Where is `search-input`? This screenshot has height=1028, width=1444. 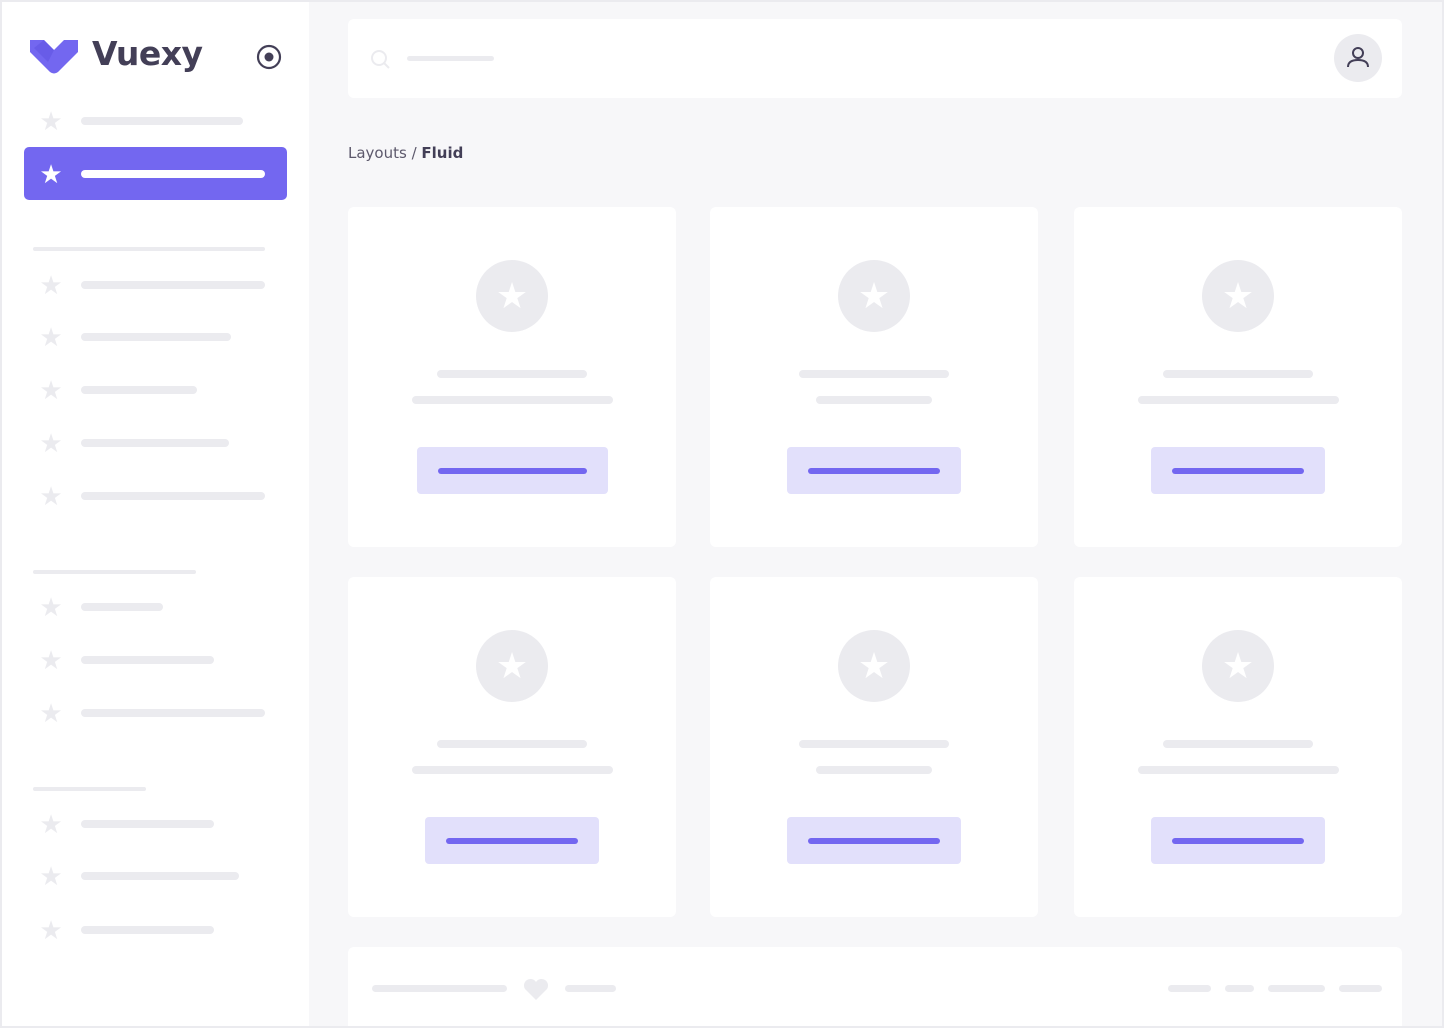 search-input is located at coordinates (450, 58).